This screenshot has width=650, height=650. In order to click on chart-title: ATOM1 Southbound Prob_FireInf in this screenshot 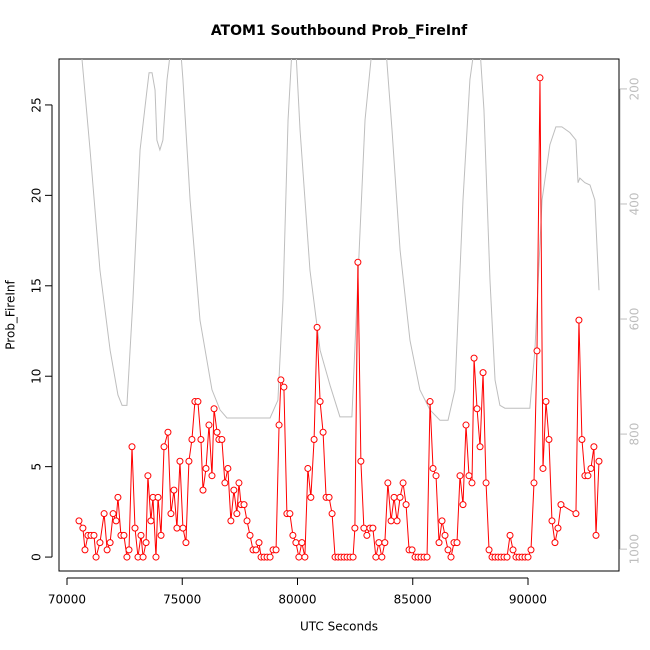, I will do `click(339, 31)`.